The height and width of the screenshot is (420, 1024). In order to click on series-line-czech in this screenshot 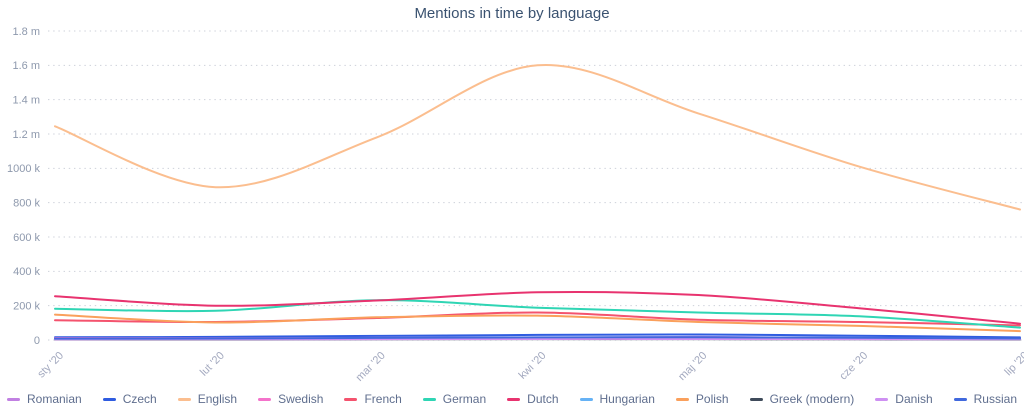, I will do `click(537, 336)`.